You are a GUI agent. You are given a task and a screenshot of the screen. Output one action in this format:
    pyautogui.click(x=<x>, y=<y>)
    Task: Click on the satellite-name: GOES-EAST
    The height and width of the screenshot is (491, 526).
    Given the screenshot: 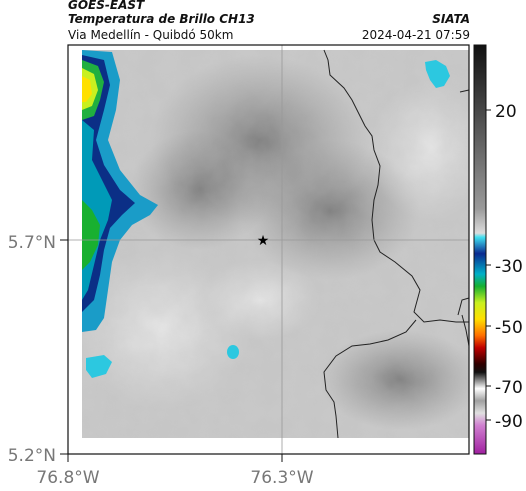 What is the action you would take?
    pyautogui.click(x=106, y=6)
    